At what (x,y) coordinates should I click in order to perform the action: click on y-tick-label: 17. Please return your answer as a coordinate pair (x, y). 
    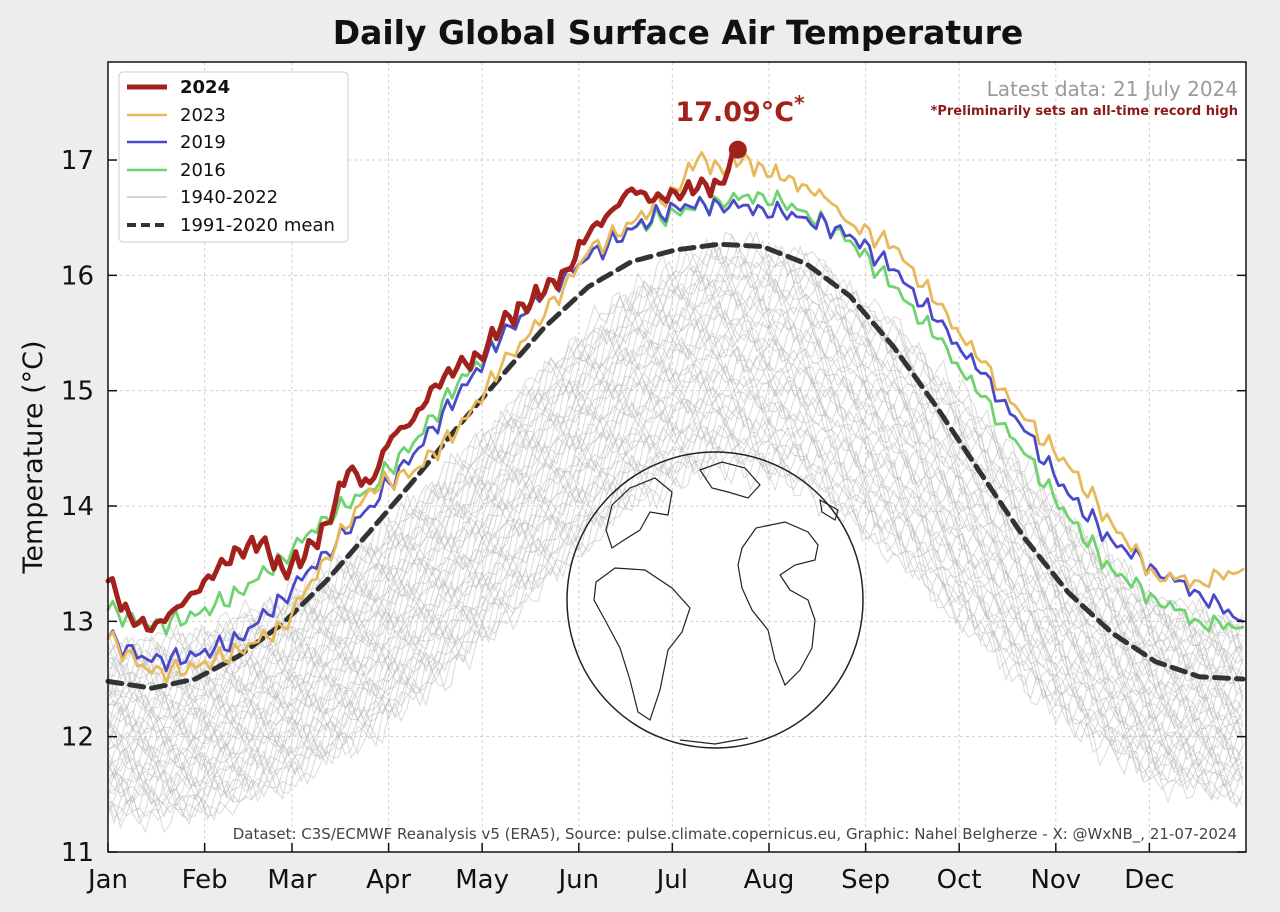
    Looking at the image, I should click on (77, 161).